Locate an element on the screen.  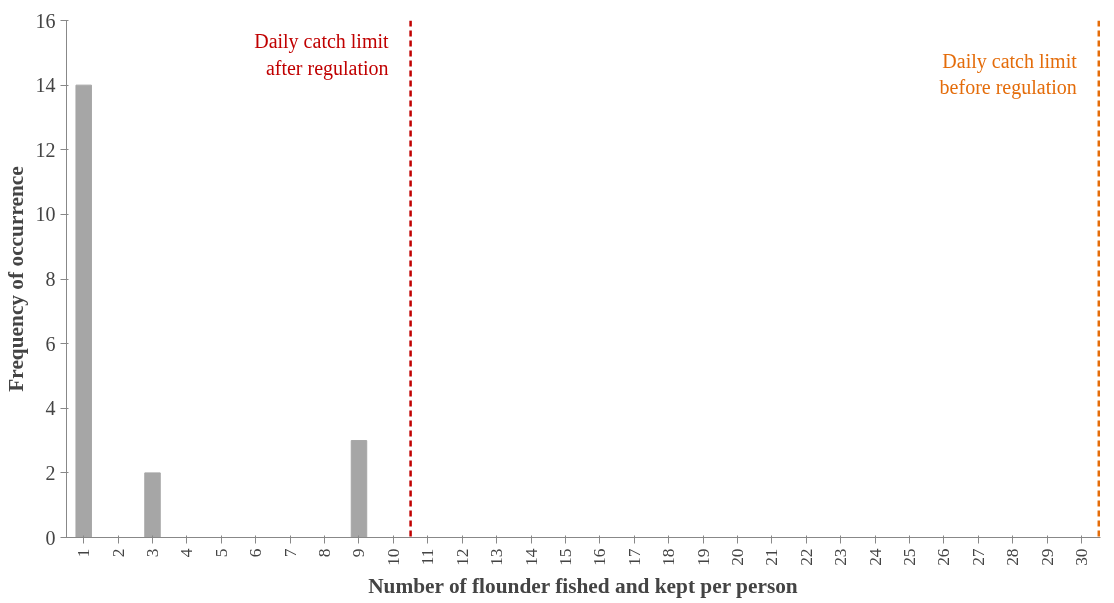
x-axis-title: Number of flounder fished and kept per person is located at coordinates (583, 585).